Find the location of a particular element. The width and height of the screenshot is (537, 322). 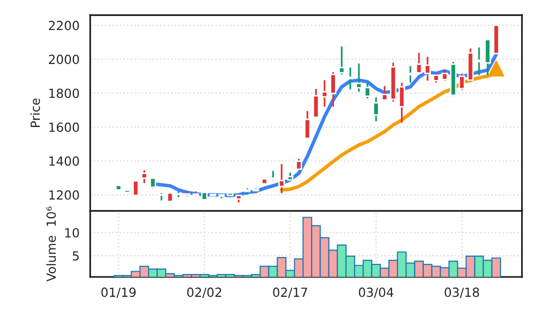

y-tick-label: 5 is located at coordinates (75, 256).